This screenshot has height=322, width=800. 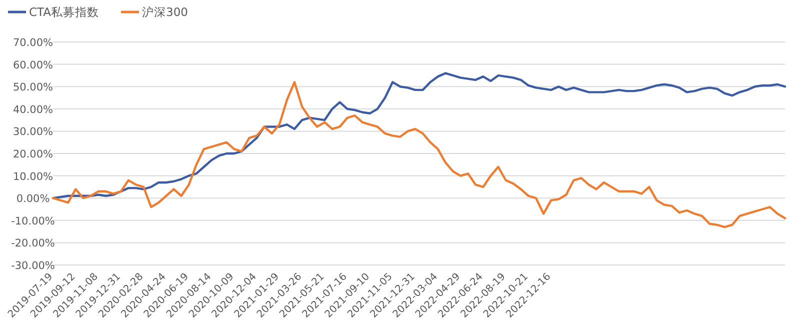 What do you see at coordinates (33, 154) in the screenshot?
I see `y-tick-label: 20.00%` at bounding box center [33, 154].